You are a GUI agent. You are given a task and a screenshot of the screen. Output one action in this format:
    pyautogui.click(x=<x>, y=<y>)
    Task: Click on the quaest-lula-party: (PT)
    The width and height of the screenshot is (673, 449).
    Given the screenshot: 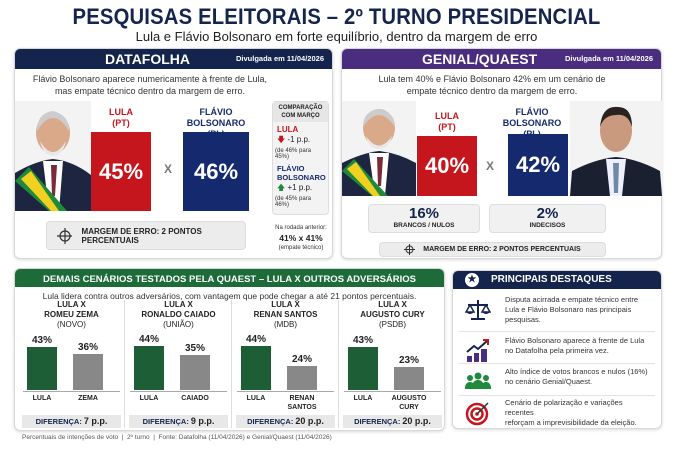 What is the action you would take?
    pyautogui.click(x=447, y=127)
    